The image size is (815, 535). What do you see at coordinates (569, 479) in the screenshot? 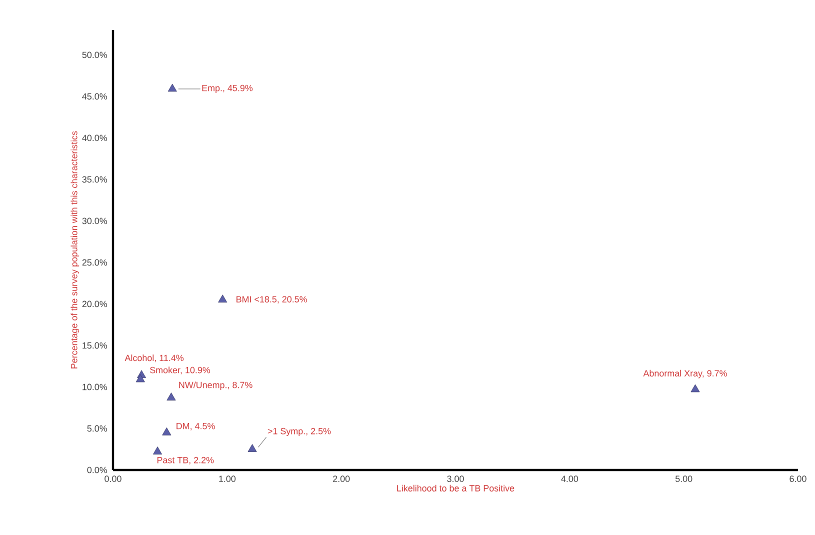
I see `x-tick-label: 4.00` at bounding box center [569, 479].